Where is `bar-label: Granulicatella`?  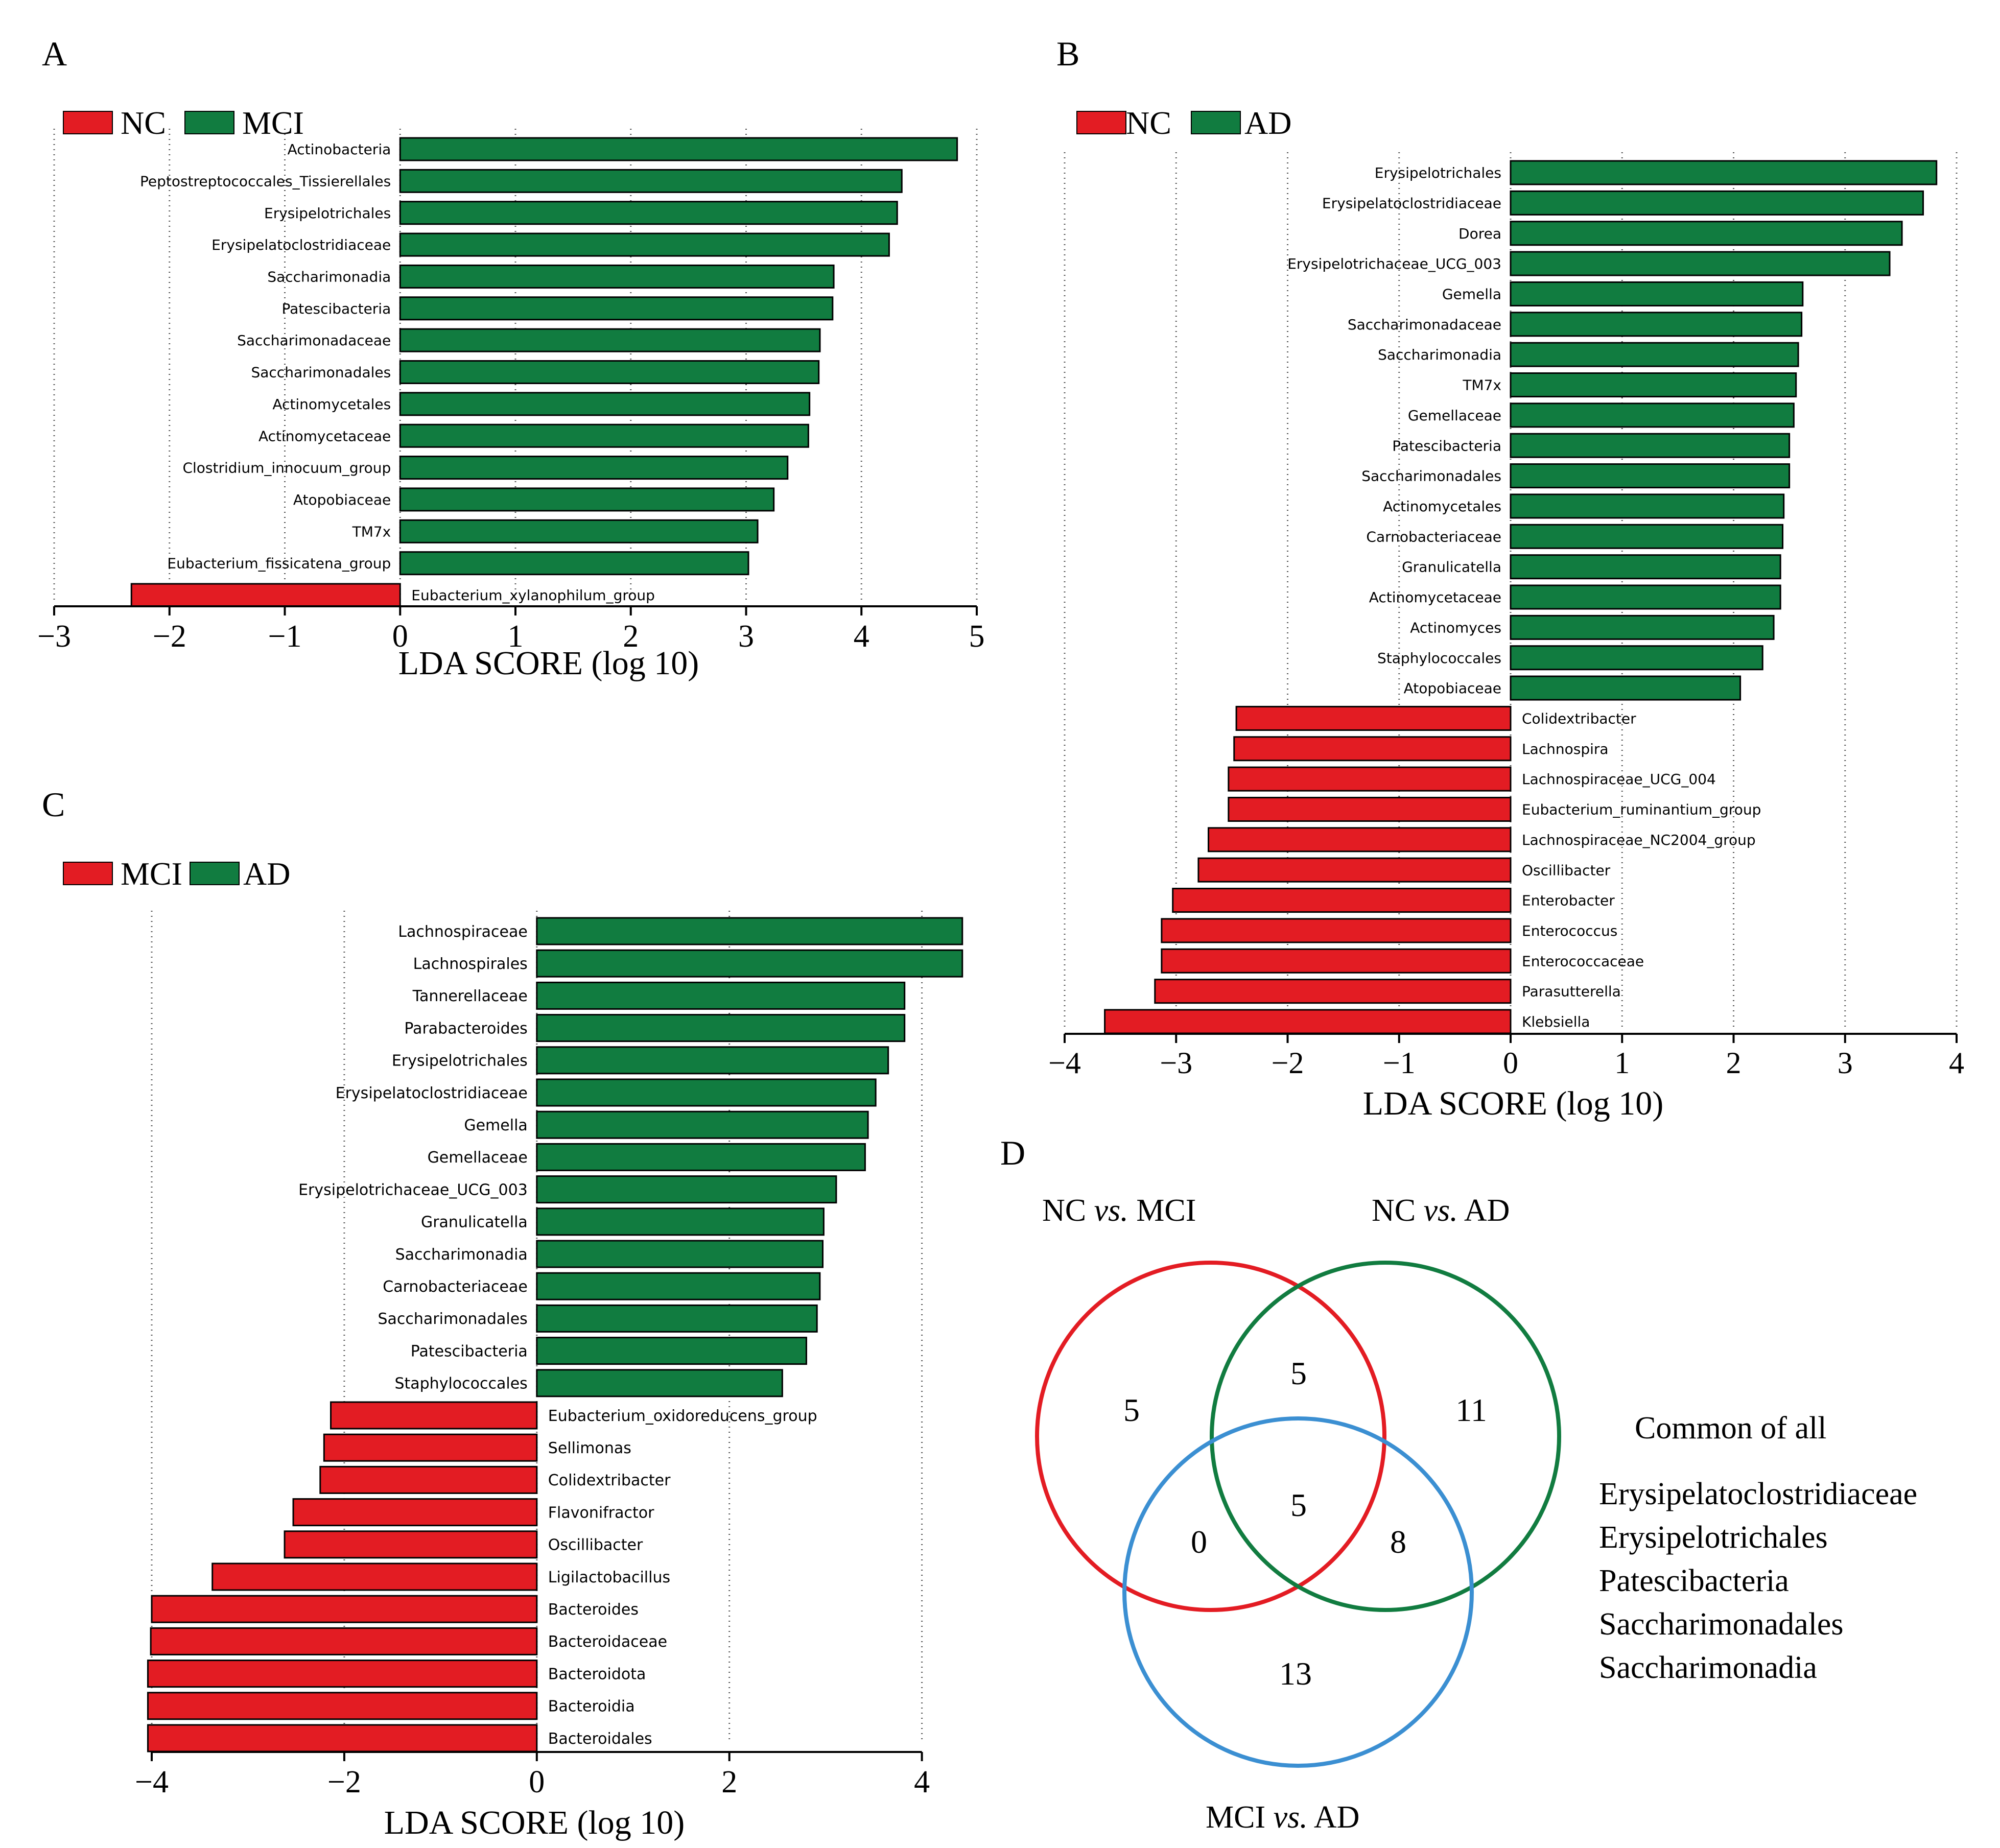 bar-label: Granulicatella is located at coordinates (1452, 567).